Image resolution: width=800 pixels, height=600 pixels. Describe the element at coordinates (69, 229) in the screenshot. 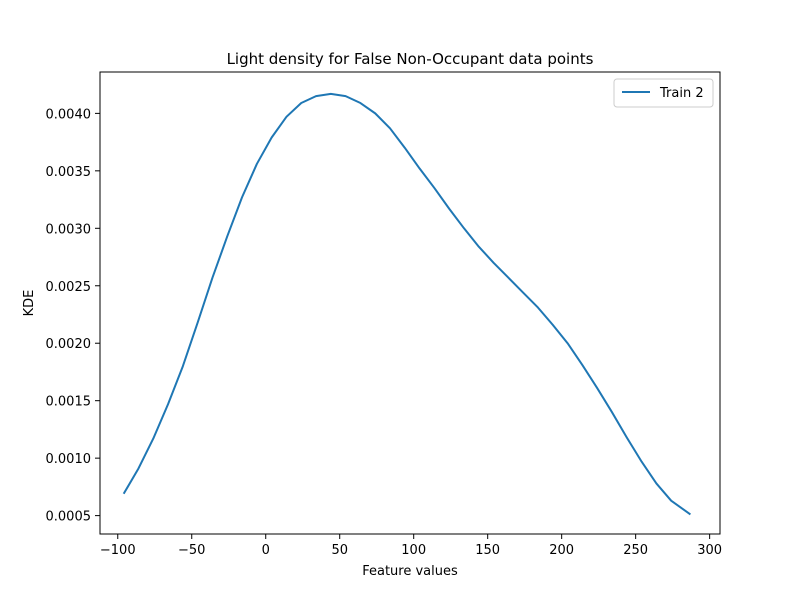

I see `y-tick-label: 0.0030` at that location.